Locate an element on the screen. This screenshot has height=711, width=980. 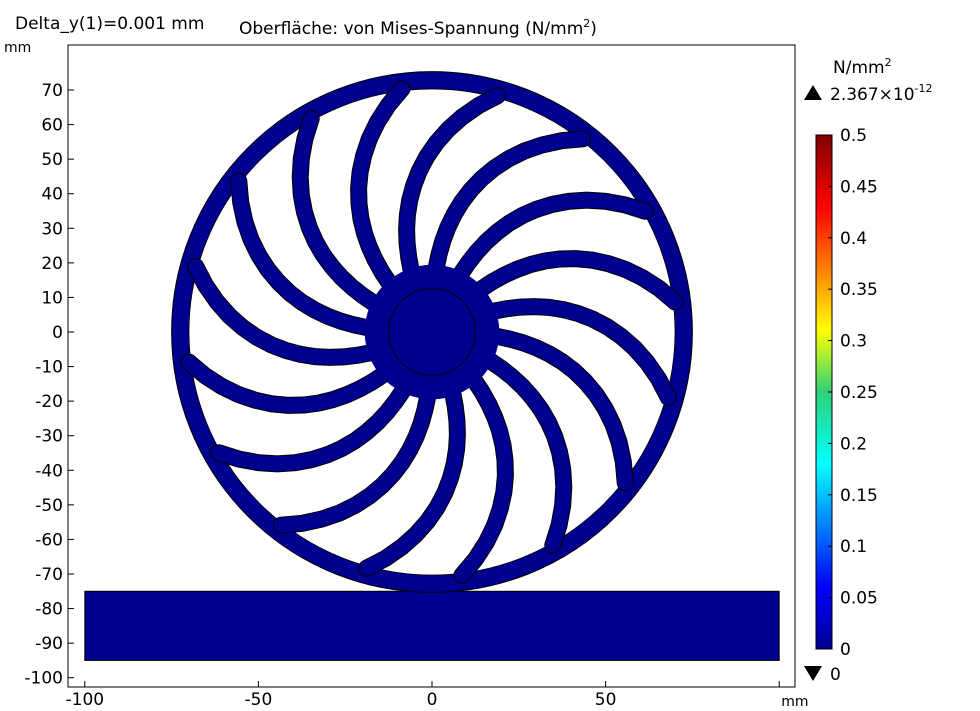
x-axis-unit: mm is located at coordinates (794, 702).